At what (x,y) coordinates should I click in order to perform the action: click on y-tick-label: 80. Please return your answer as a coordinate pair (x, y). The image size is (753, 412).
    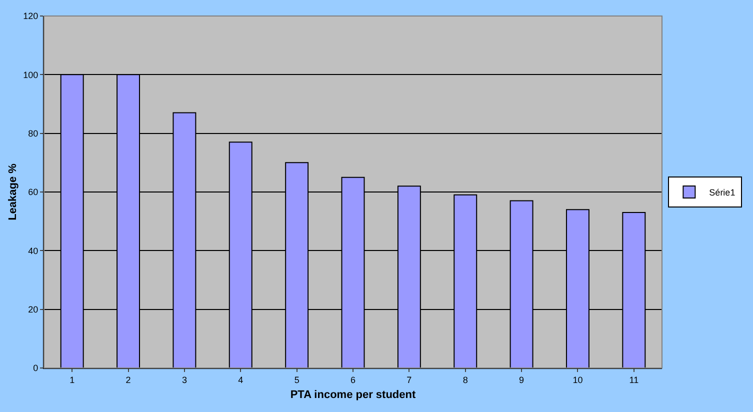
    Looking at the image, I should click on (33, 133).